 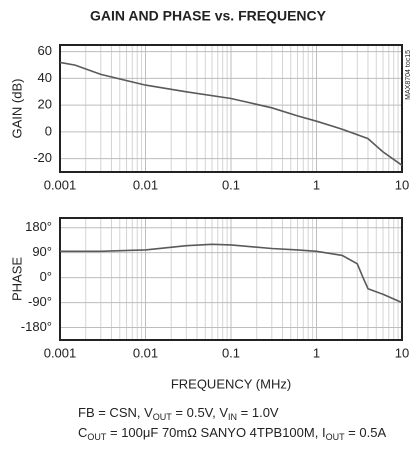 What do you see at coordinates (38, 226) in the screenshot?
I see `y-tick-label: 180°` at bounding box center [38, 226].